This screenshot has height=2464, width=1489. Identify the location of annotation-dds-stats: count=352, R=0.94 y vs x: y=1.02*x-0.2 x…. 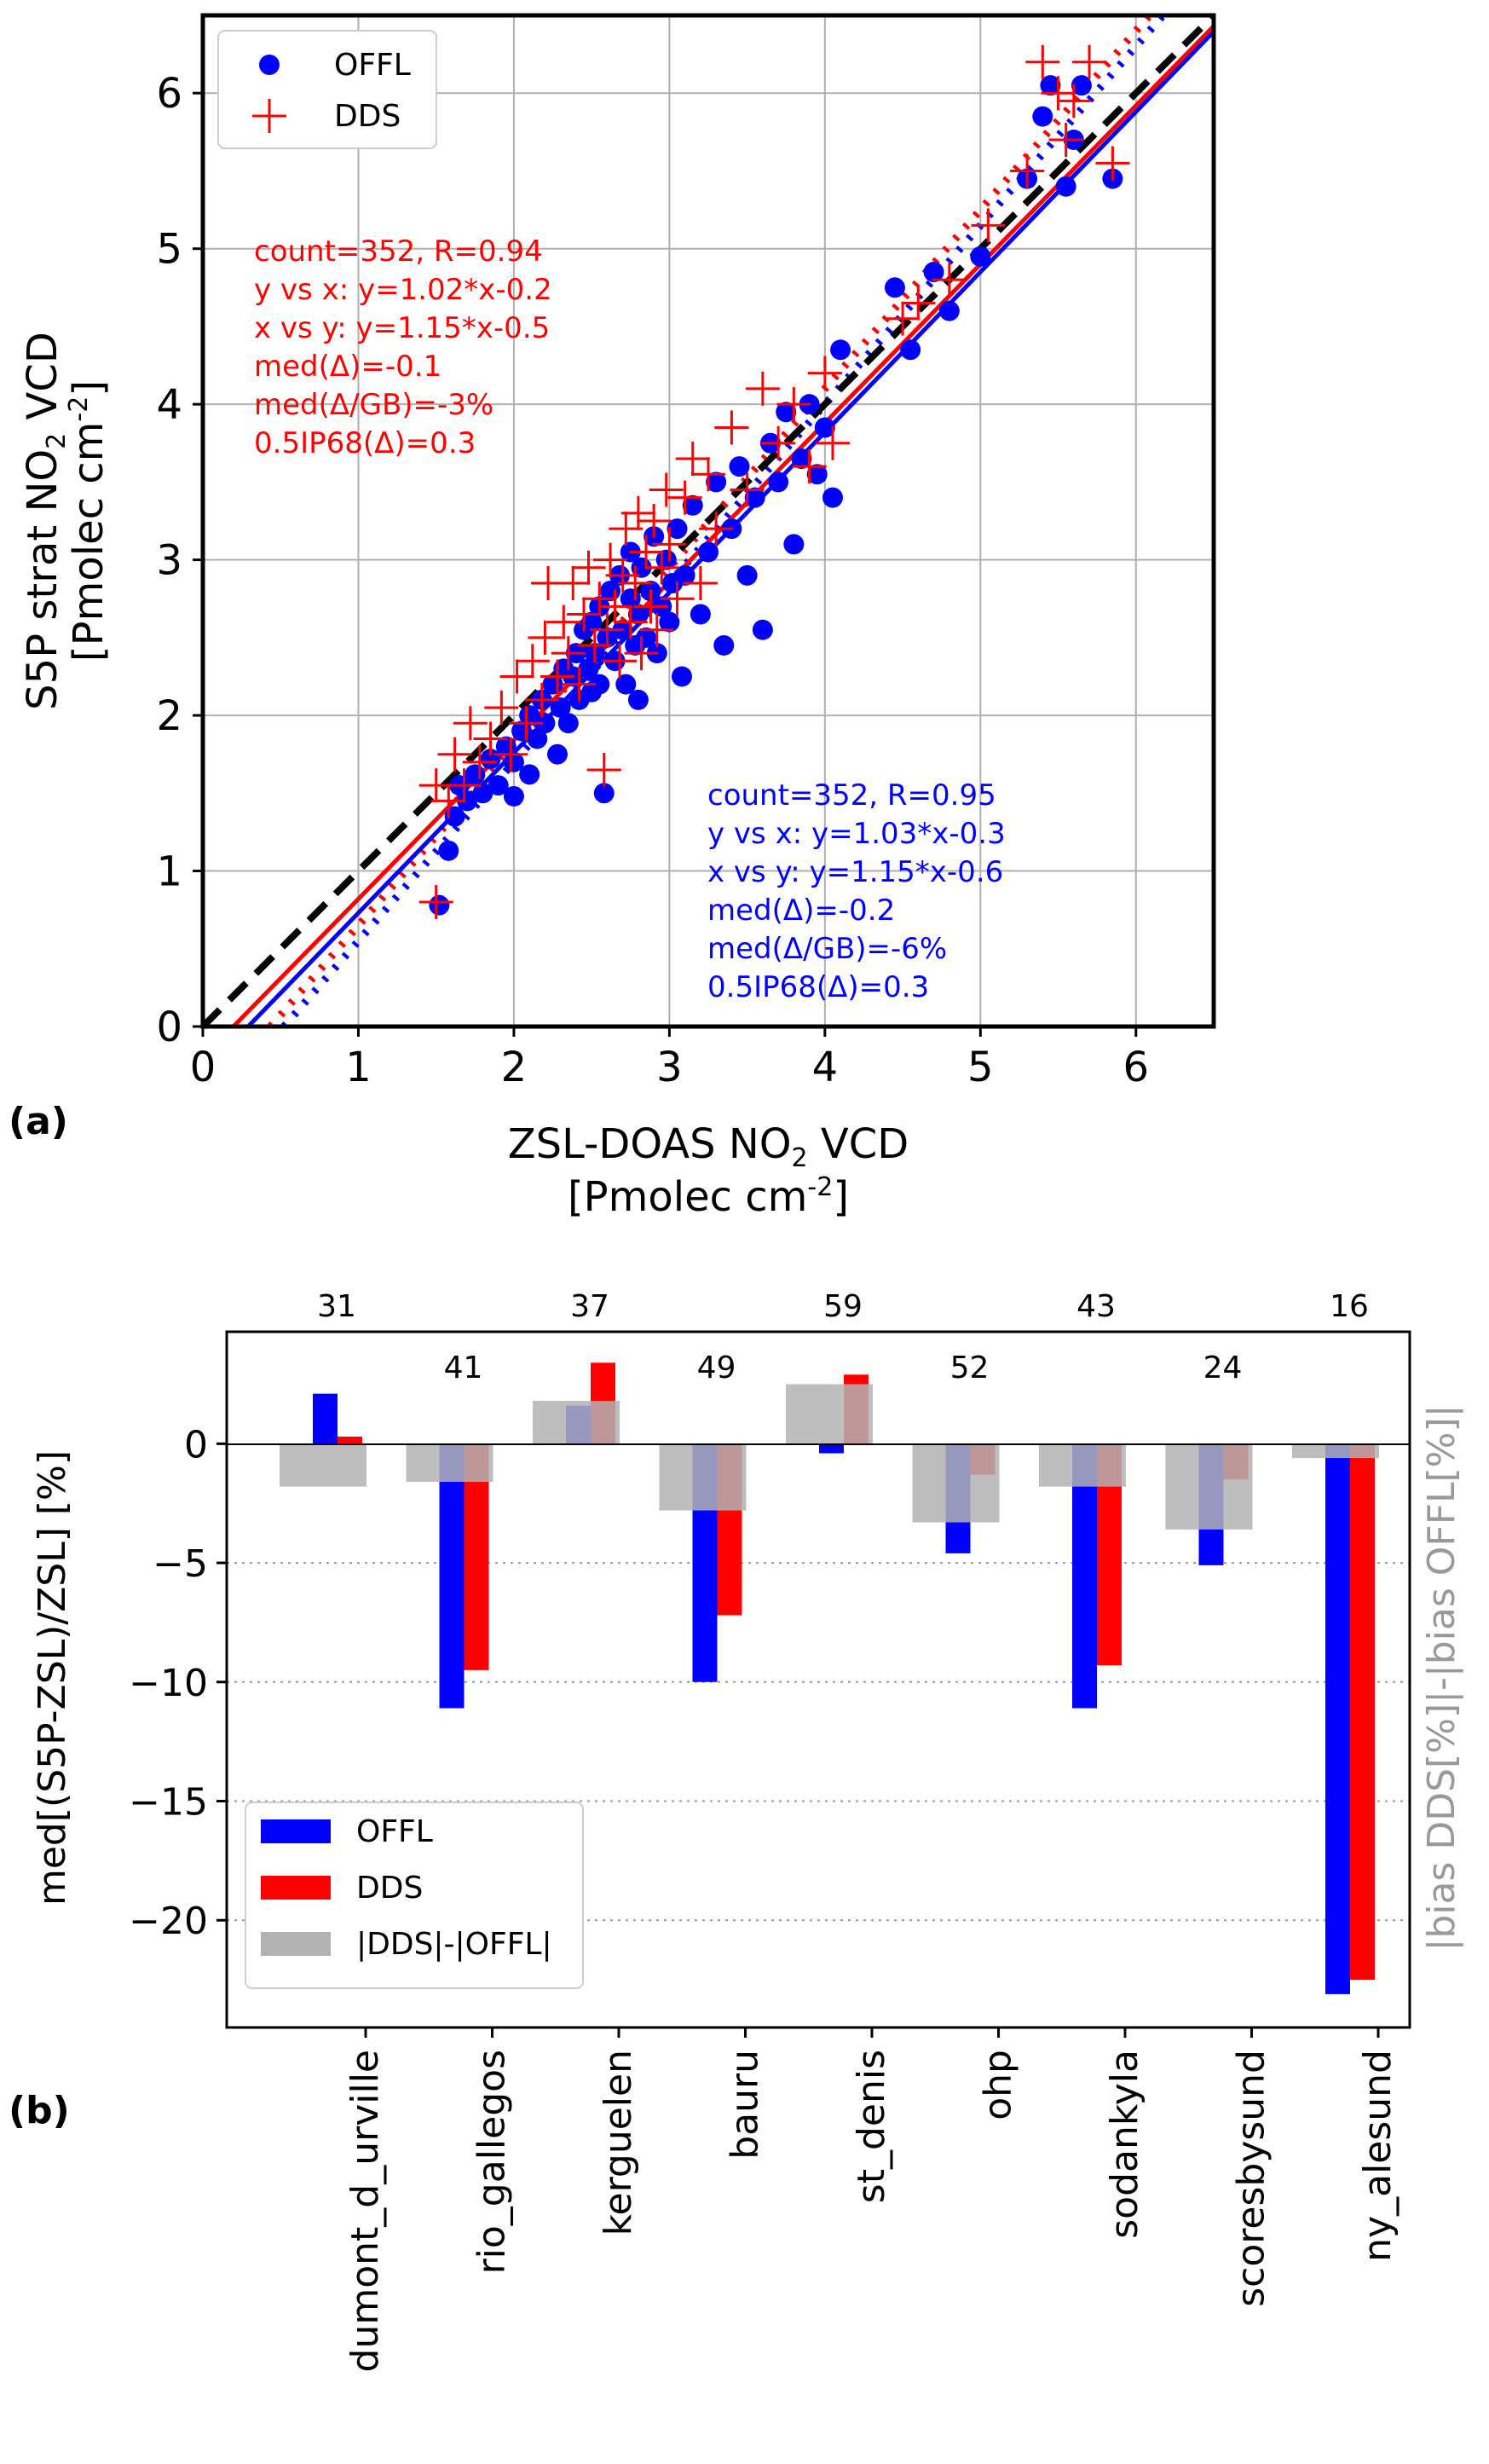
(403, 347).